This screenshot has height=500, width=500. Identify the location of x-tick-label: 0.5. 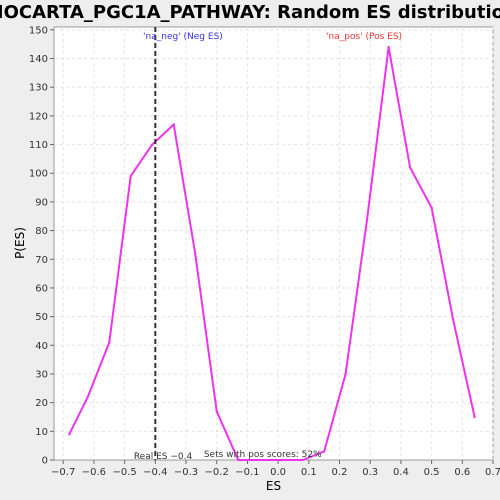
(432, 472).